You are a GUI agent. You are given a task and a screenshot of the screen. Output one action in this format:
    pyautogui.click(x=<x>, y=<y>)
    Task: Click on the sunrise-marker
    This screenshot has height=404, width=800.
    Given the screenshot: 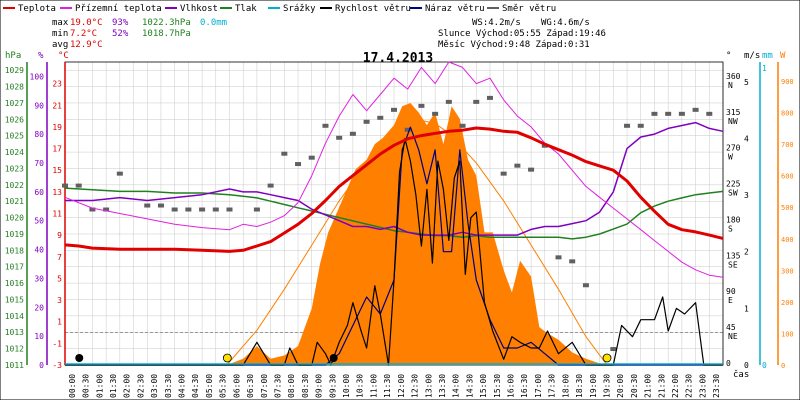 What is the action you would take?
    pyautogui.click(x=227, y=358)
    